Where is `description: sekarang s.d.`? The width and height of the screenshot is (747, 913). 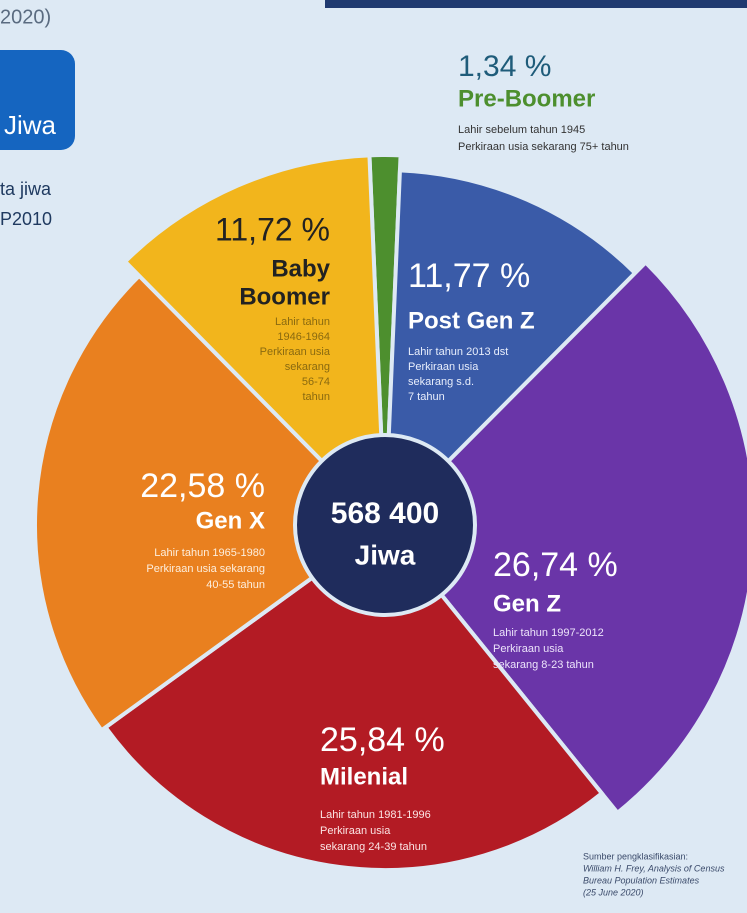 description: sekarang s.d. is located at coordinates (441, 382).